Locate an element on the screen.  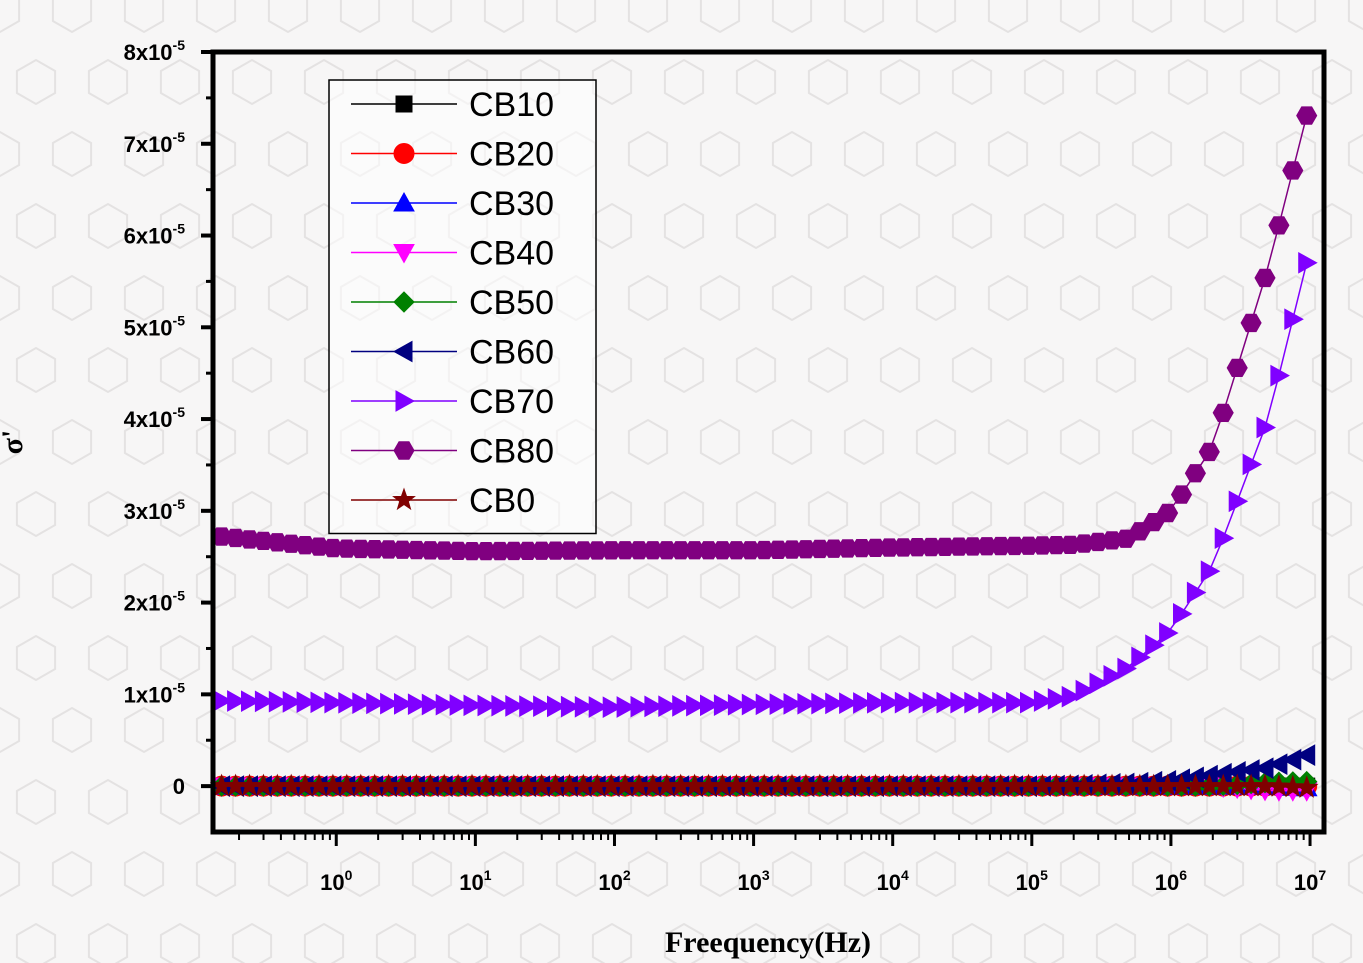
x-tick-label: 106 is located at coordinates (1171, 881).